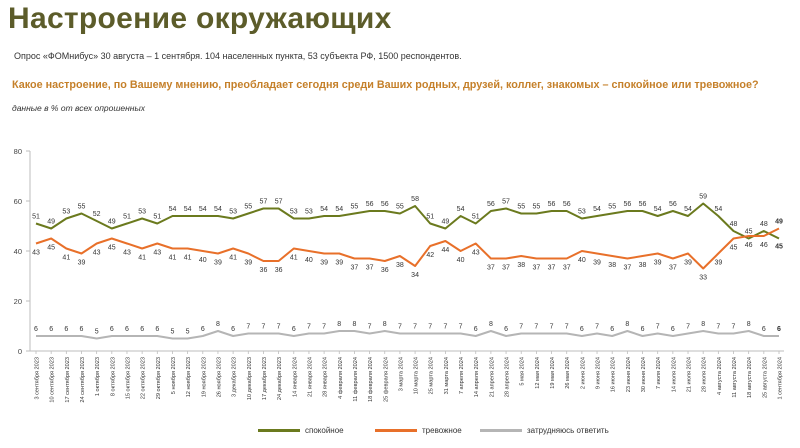 The image size is (800, 448). I want to click on data-label-1: 34, so click(415, 275).